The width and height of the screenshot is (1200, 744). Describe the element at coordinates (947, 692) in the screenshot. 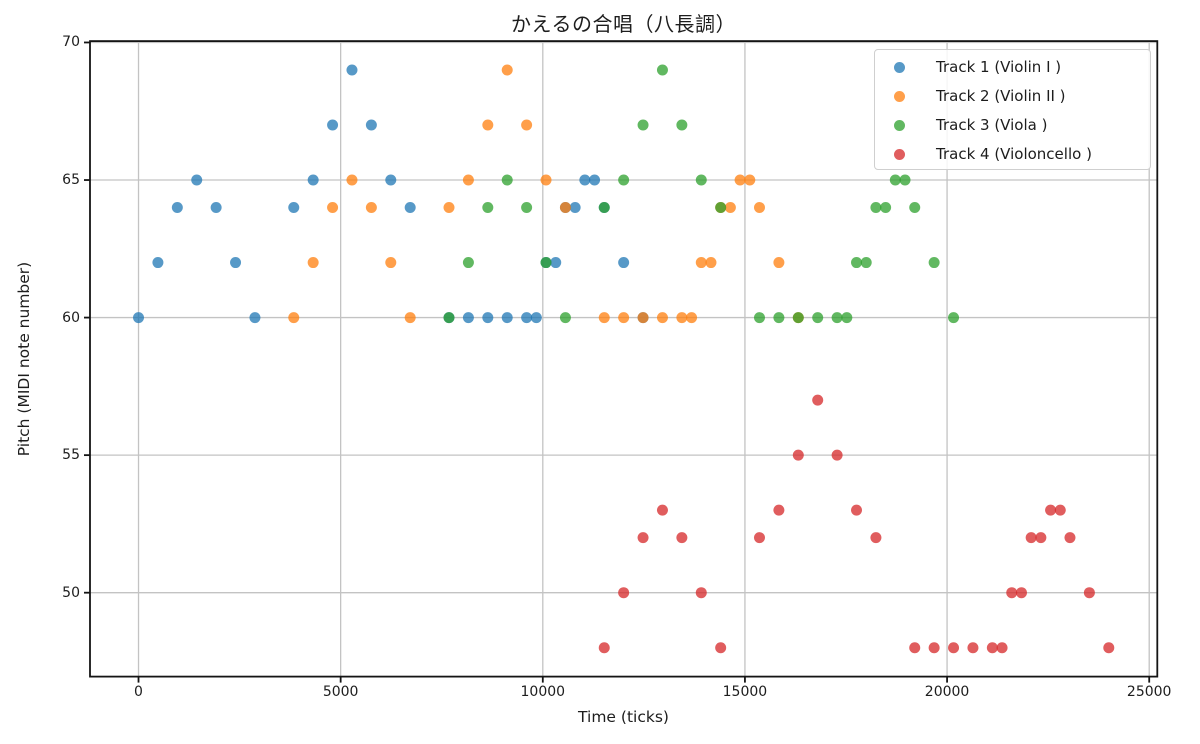

I see `x-tick-label: 20000` at that location.